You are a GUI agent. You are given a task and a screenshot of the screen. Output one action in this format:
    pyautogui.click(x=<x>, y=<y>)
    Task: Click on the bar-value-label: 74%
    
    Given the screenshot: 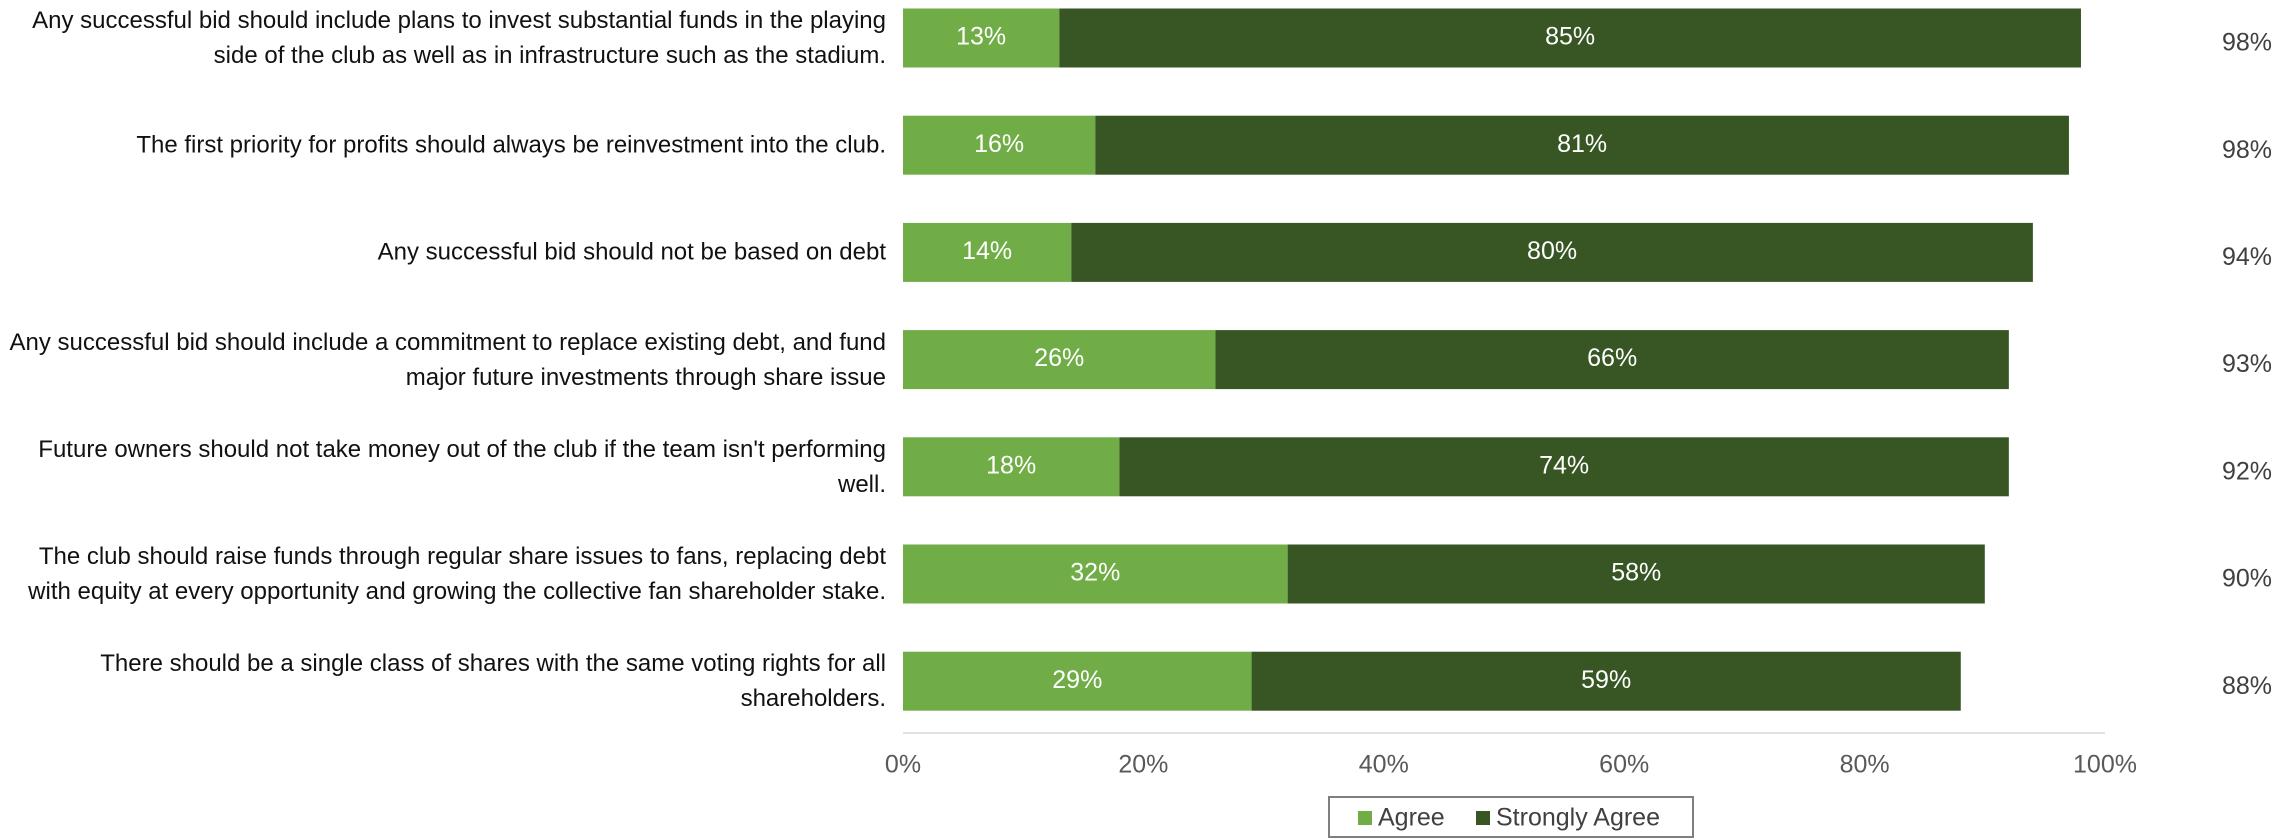 What is the action you would take?
    pyautogui.click(x=1564, y=465)
    